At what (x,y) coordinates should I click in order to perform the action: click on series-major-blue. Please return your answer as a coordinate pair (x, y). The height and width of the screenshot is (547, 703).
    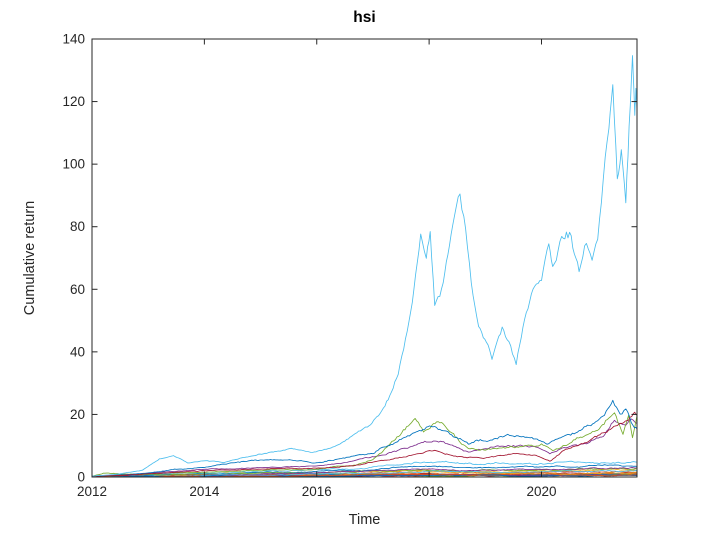
    Looking at the image, I should click on (364, 438).